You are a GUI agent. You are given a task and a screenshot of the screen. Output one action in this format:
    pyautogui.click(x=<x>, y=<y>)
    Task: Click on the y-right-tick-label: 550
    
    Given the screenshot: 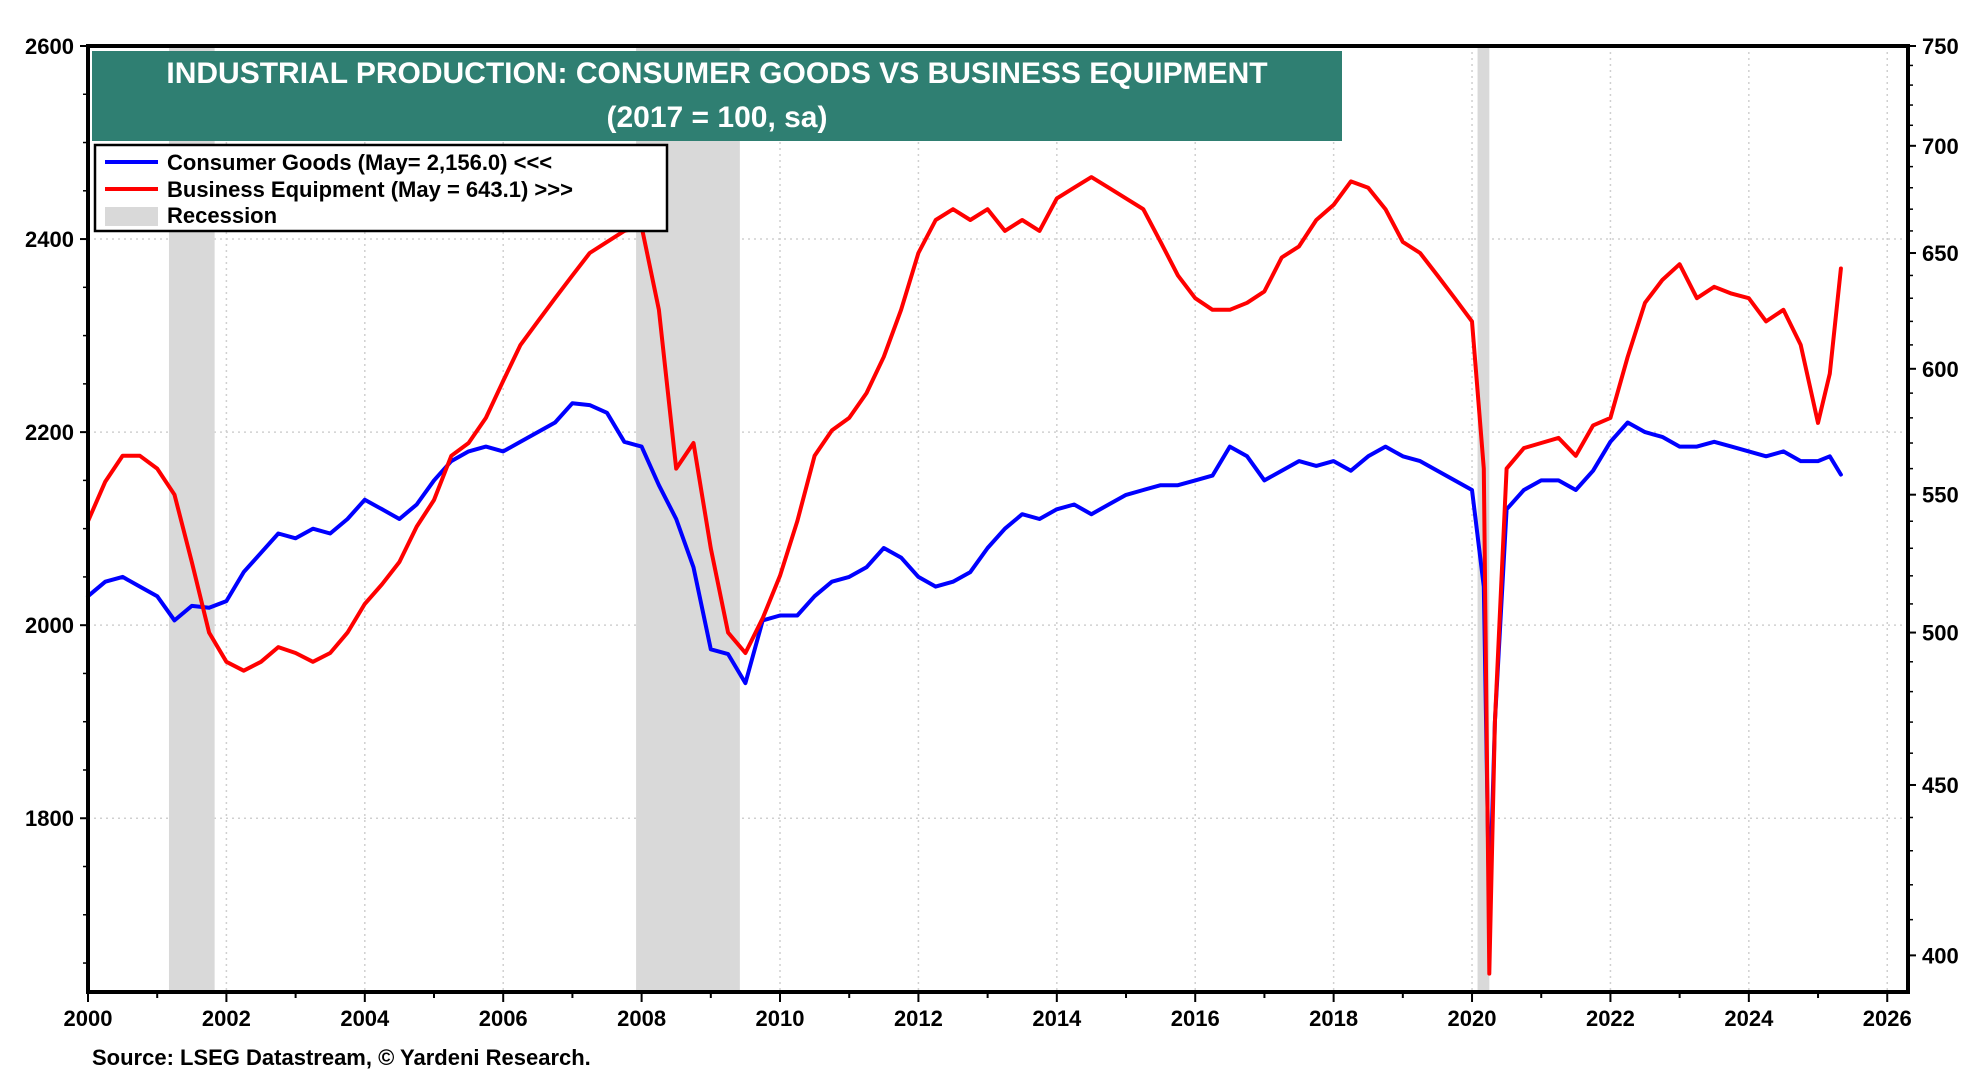 What is the action you would take?
    pyautogui.click(x=1940, y=495)
    